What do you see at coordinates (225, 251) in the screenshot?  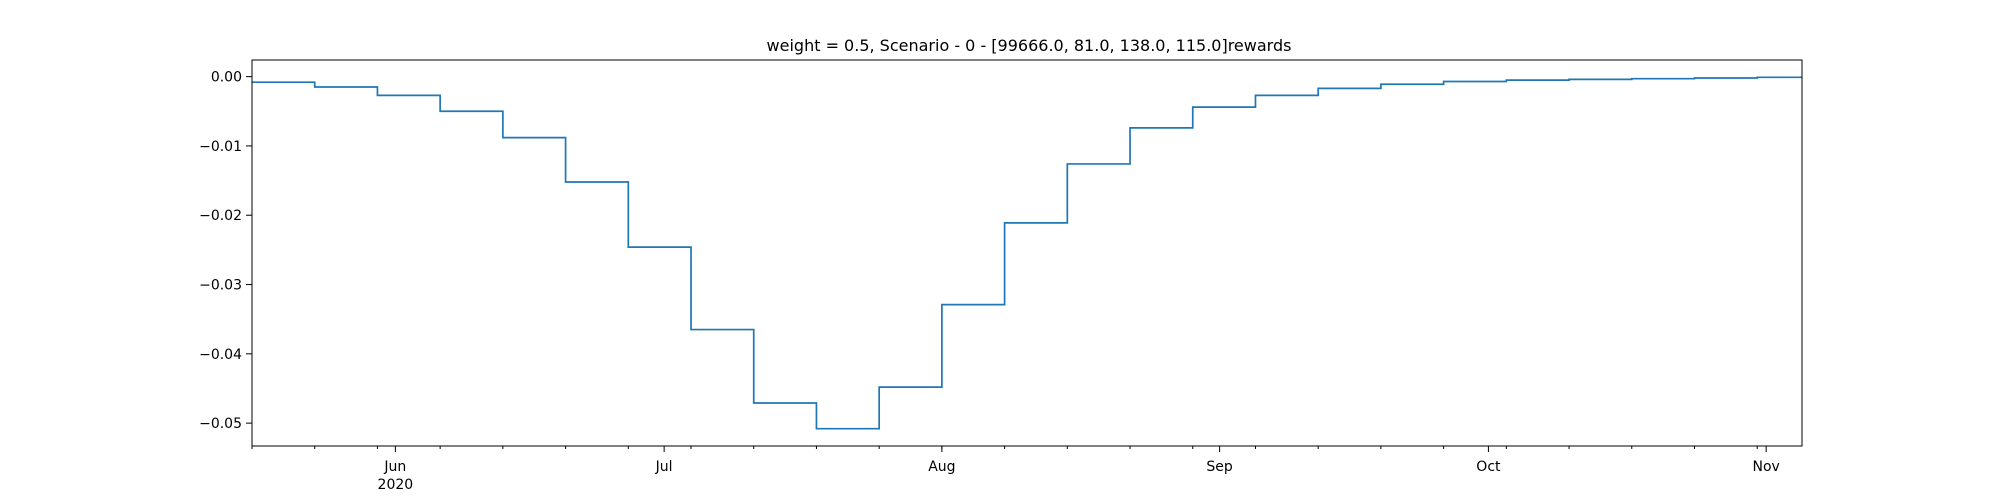 I see `y-axis: 0.00 −0.01 −0.02 −0.03 −0.04 −0.05` at bounding box center [225, 251].